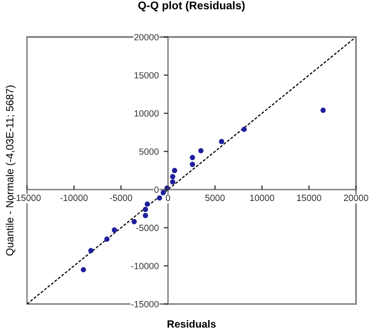  Describe the element at coordinates (309, 198) in the screenshot. I see `x-tick-label: 15000` at that location.